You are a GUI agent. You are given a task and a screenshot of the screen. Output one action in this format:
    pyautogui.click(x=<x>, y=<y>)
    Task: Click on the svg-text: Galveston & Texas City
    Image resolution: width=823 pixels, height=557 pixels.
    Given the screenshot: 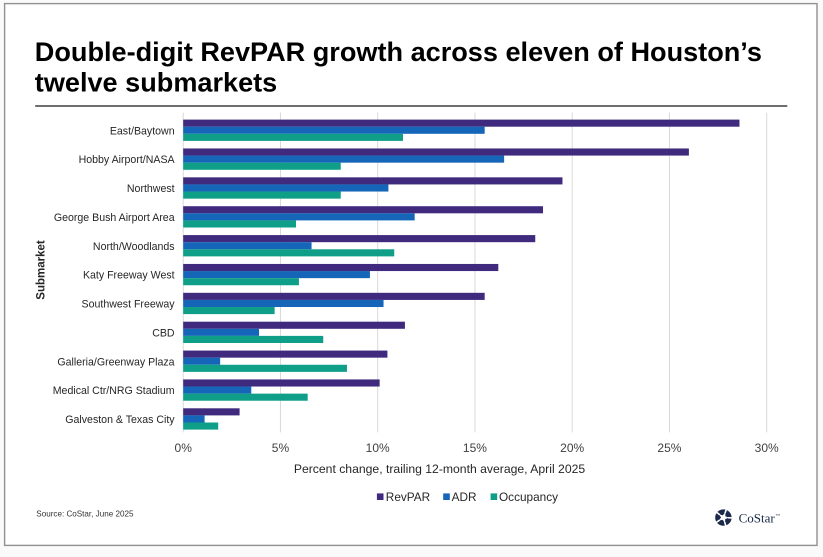 What is the action you would take?
    pyautogui.click(x=120, y=420)
    